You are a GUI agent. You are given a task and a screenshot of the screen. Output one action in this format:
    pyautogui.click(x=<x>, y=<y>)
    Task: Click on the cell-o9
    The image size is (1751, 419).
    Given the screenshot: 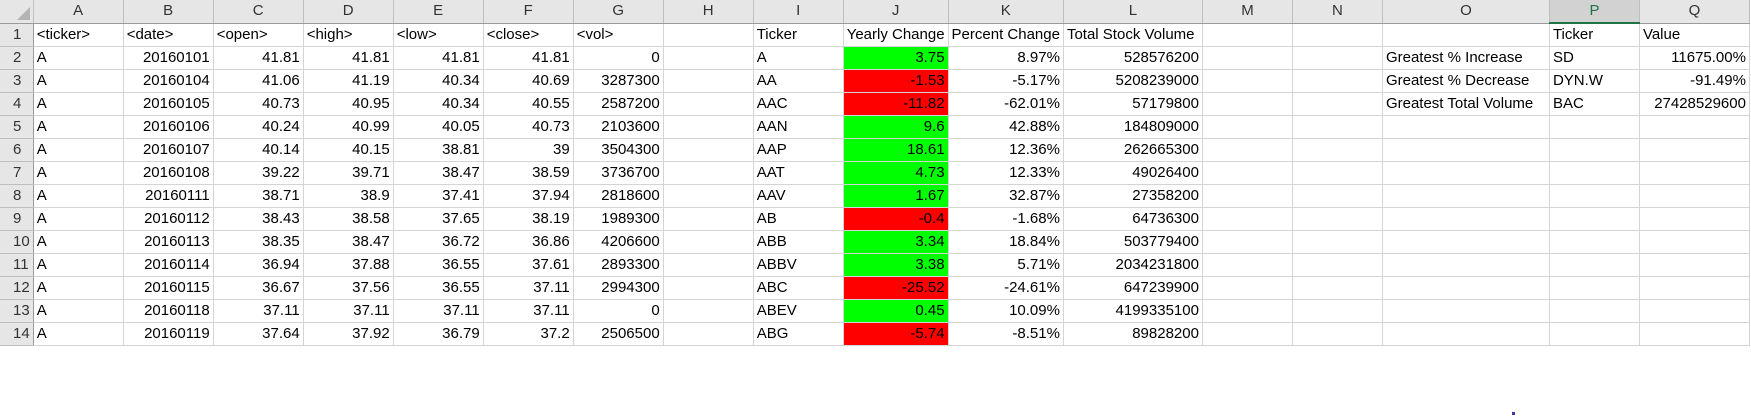 What is the action you would take?
    pyautogui.click(x=1466, y=219)
    